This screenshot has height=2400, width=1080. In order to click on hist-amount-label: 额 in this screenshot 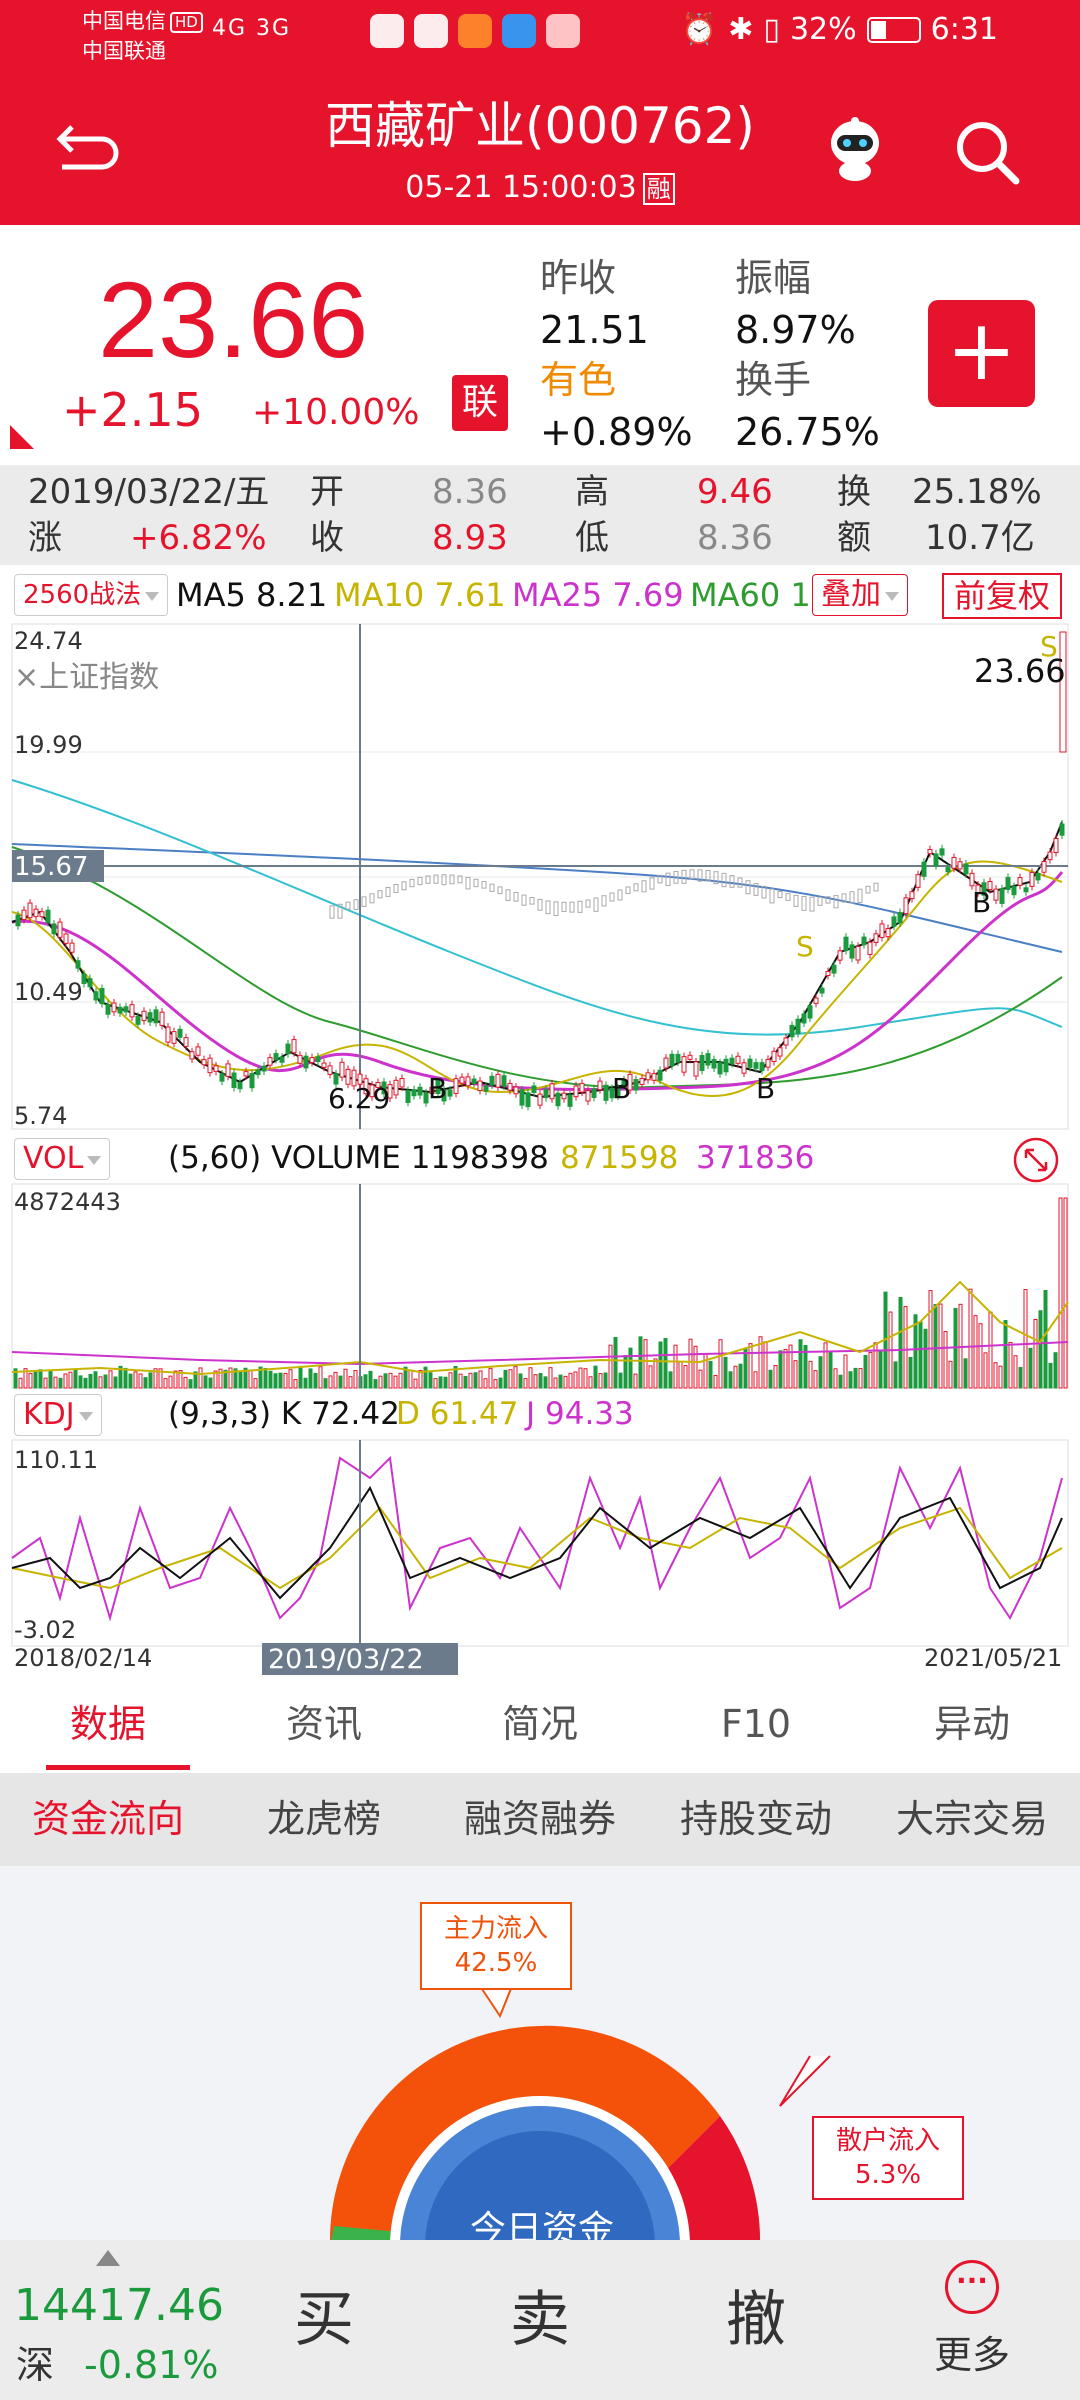, I will do `click(854, 538)`.